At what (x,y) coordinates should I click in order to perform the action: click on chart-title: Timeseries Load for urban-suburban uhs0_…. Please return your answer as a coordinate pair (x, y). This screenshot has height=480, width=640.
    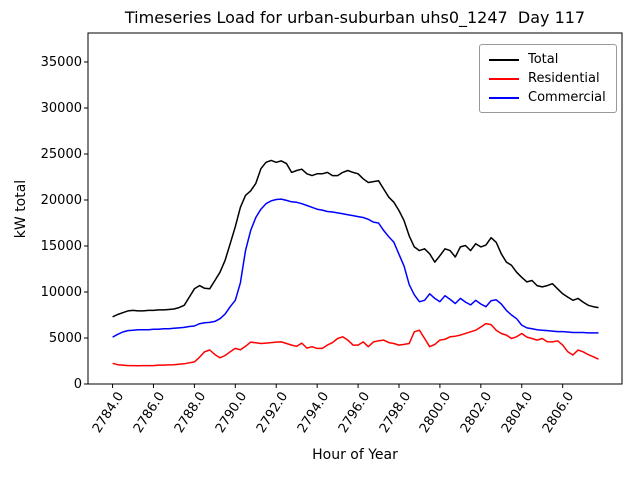
    Looking at the image, I should click on (355, 17).